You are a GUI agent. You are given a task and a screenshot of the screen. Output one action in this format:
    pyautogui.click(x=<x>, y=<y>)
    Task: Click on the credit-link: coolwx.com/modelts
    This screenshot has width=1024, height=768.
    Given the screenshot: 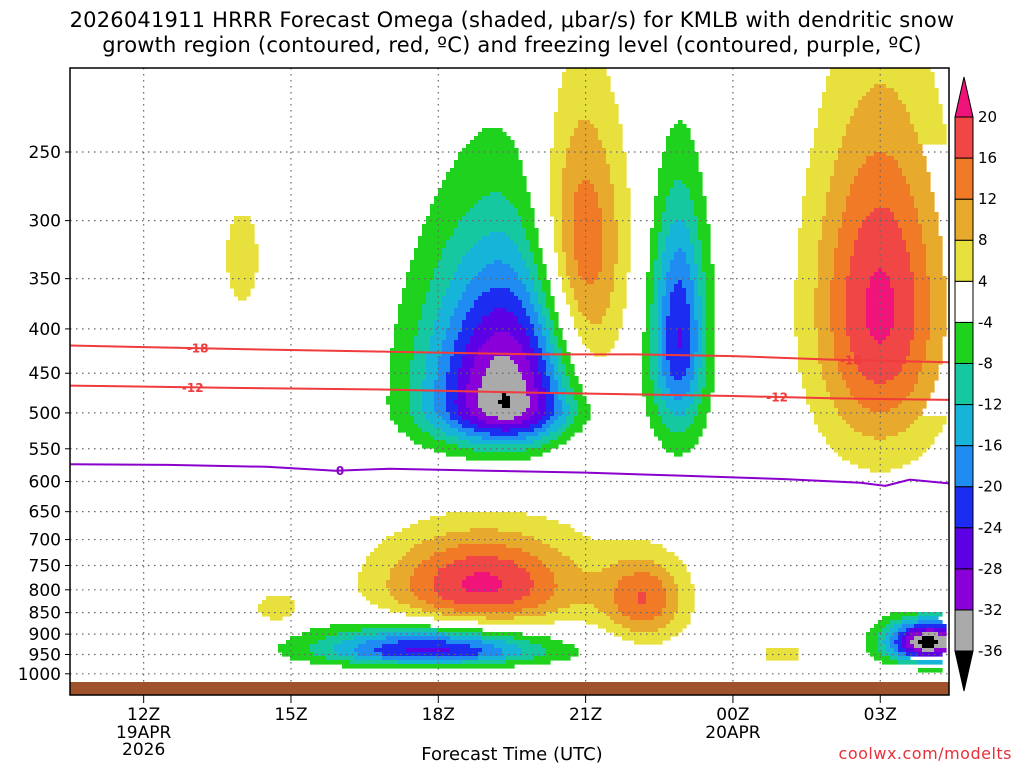 What is the action you would take?
    pyautogui.click(x=925, y=753)
    